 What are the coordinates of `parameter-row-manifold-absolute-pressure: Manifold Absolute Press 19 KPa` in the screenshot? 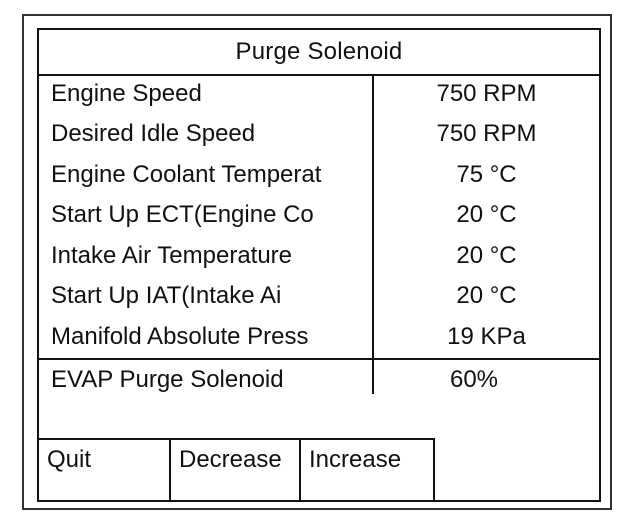 It's located at (319, 337).